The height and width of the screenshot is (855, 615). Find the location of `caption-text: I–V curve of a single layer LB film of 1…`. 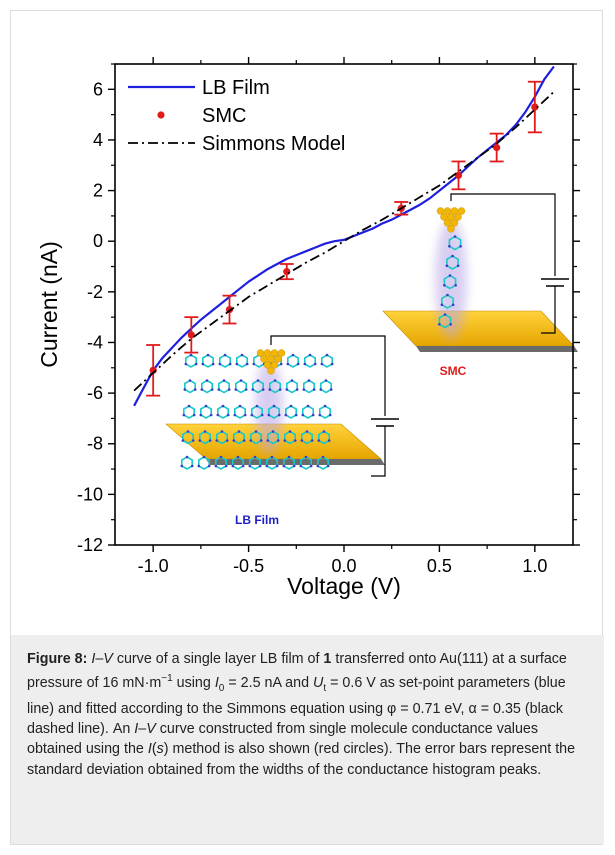

caption-text: I–V curve of a single layer LB film of 1… is located at coordinates (301, 714).